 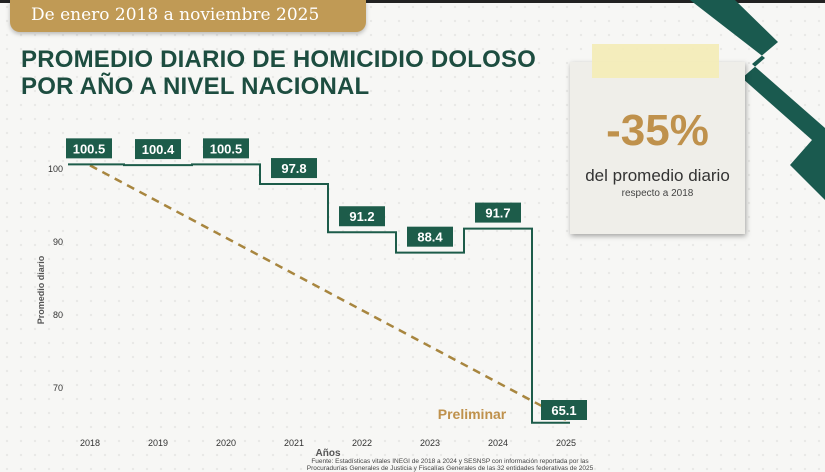 I want to click on date-range-banner: De enero 2018 a noviembre 2025, so click(x=188, y=16).